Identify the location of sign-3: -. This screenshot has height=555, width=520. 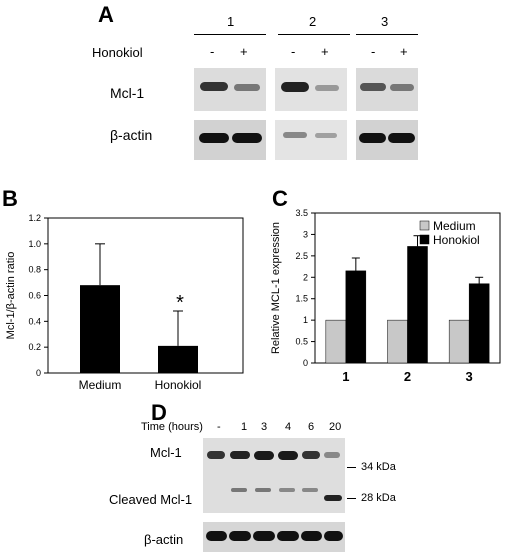
(293, 51).